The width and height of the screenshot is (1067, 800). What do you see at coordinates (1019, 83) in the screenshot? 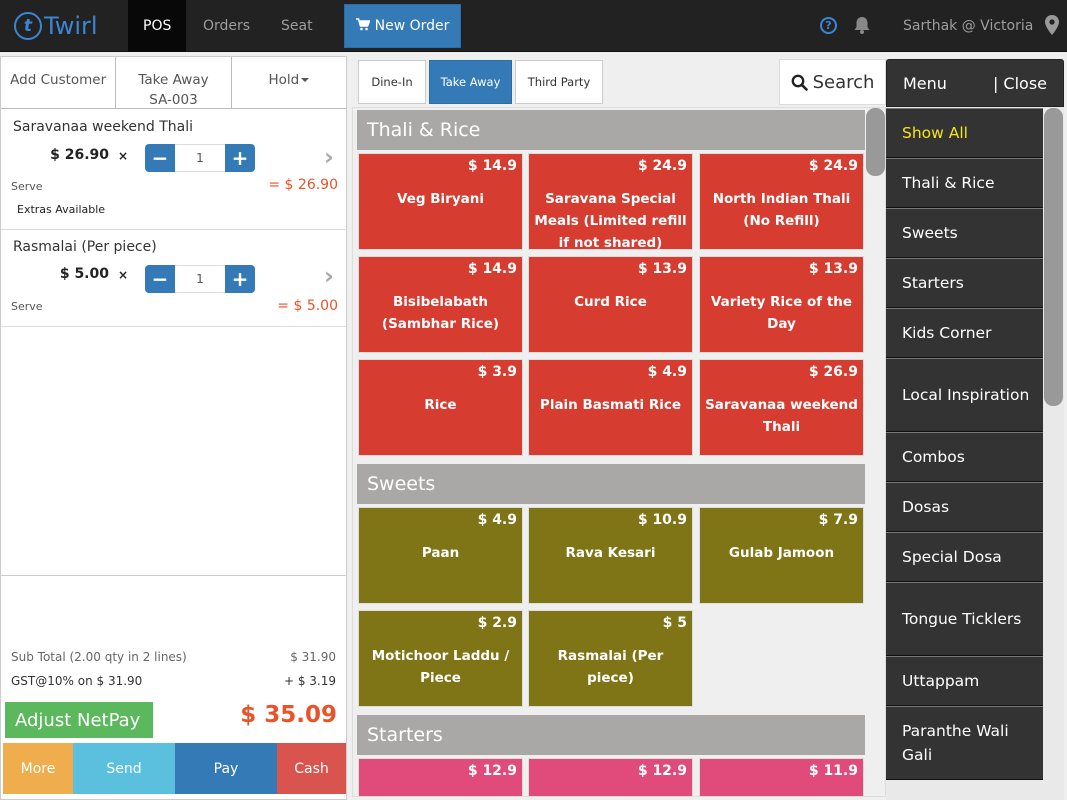
I see `menu-close-button: | Close` at bounding box center [1019, 83].